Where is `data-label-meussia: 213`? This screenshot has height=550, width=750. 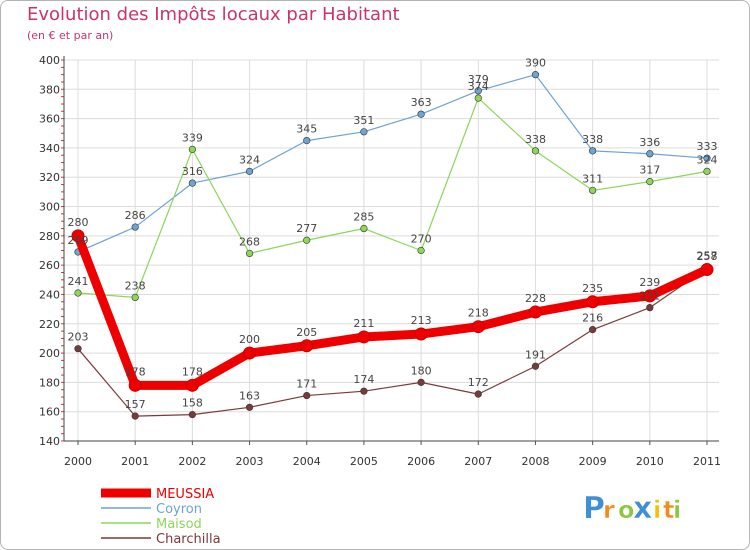
data-label-meussia: 213 is located at coordinates (421, 320).